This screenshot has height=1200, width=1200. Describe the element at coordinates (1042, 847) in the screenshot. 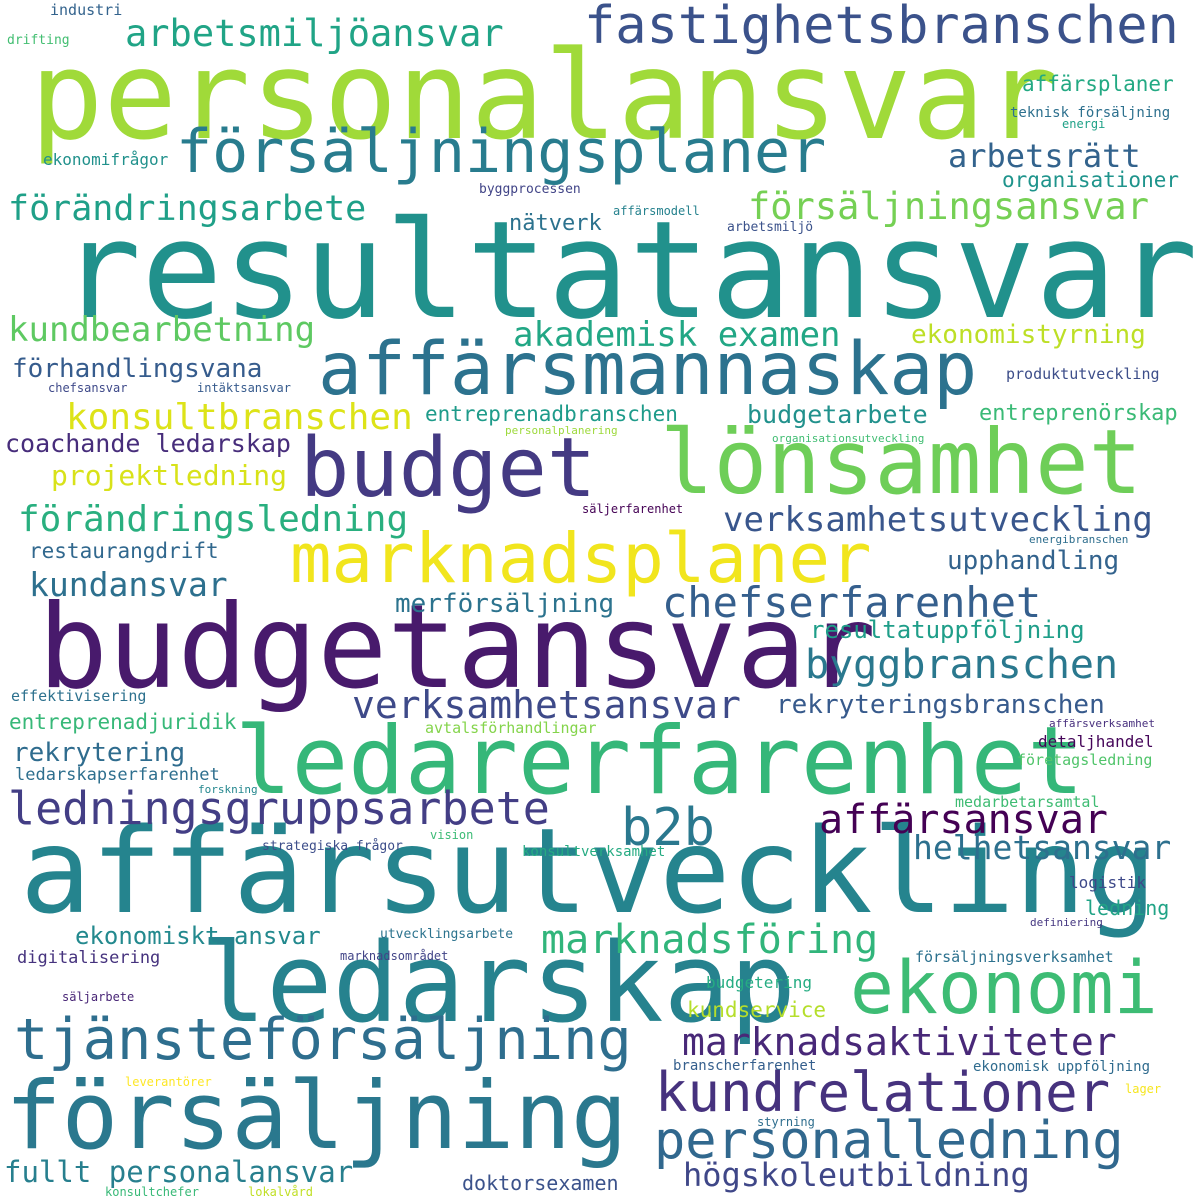

I see `word-helhetsansvar: helhetsansvar` at that location.